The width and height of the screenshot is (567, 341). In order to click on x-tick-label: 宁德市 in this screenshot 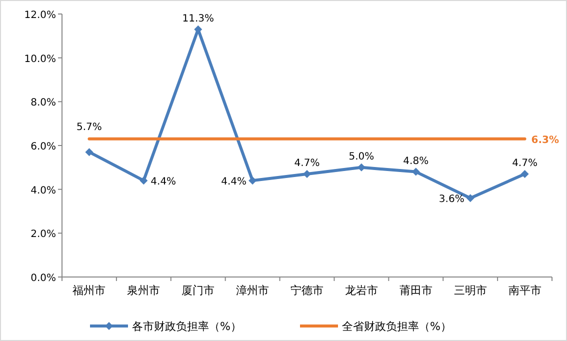, I will do `click(307, 290)`.